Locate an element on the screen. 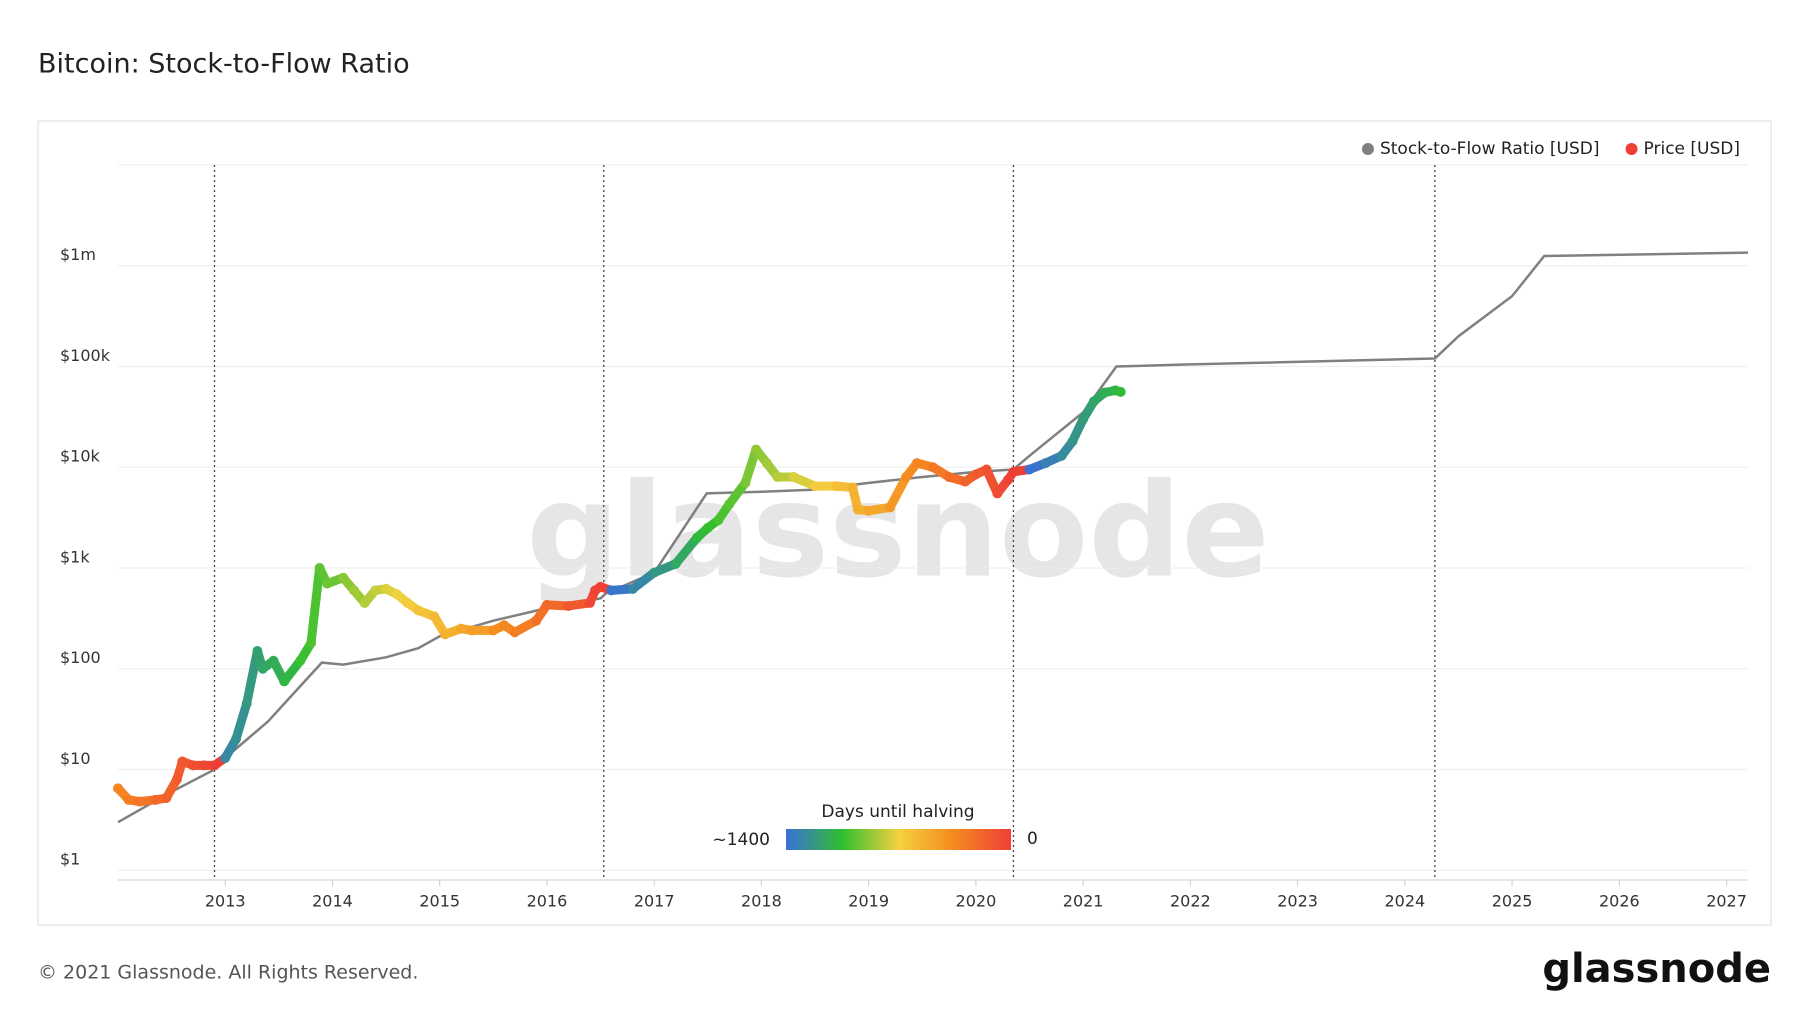 The width and height of the screenshot is (1800, 1013). footer: © 2021 Glassnode. All Rights Reserved. is located at coordinates (228, 973).